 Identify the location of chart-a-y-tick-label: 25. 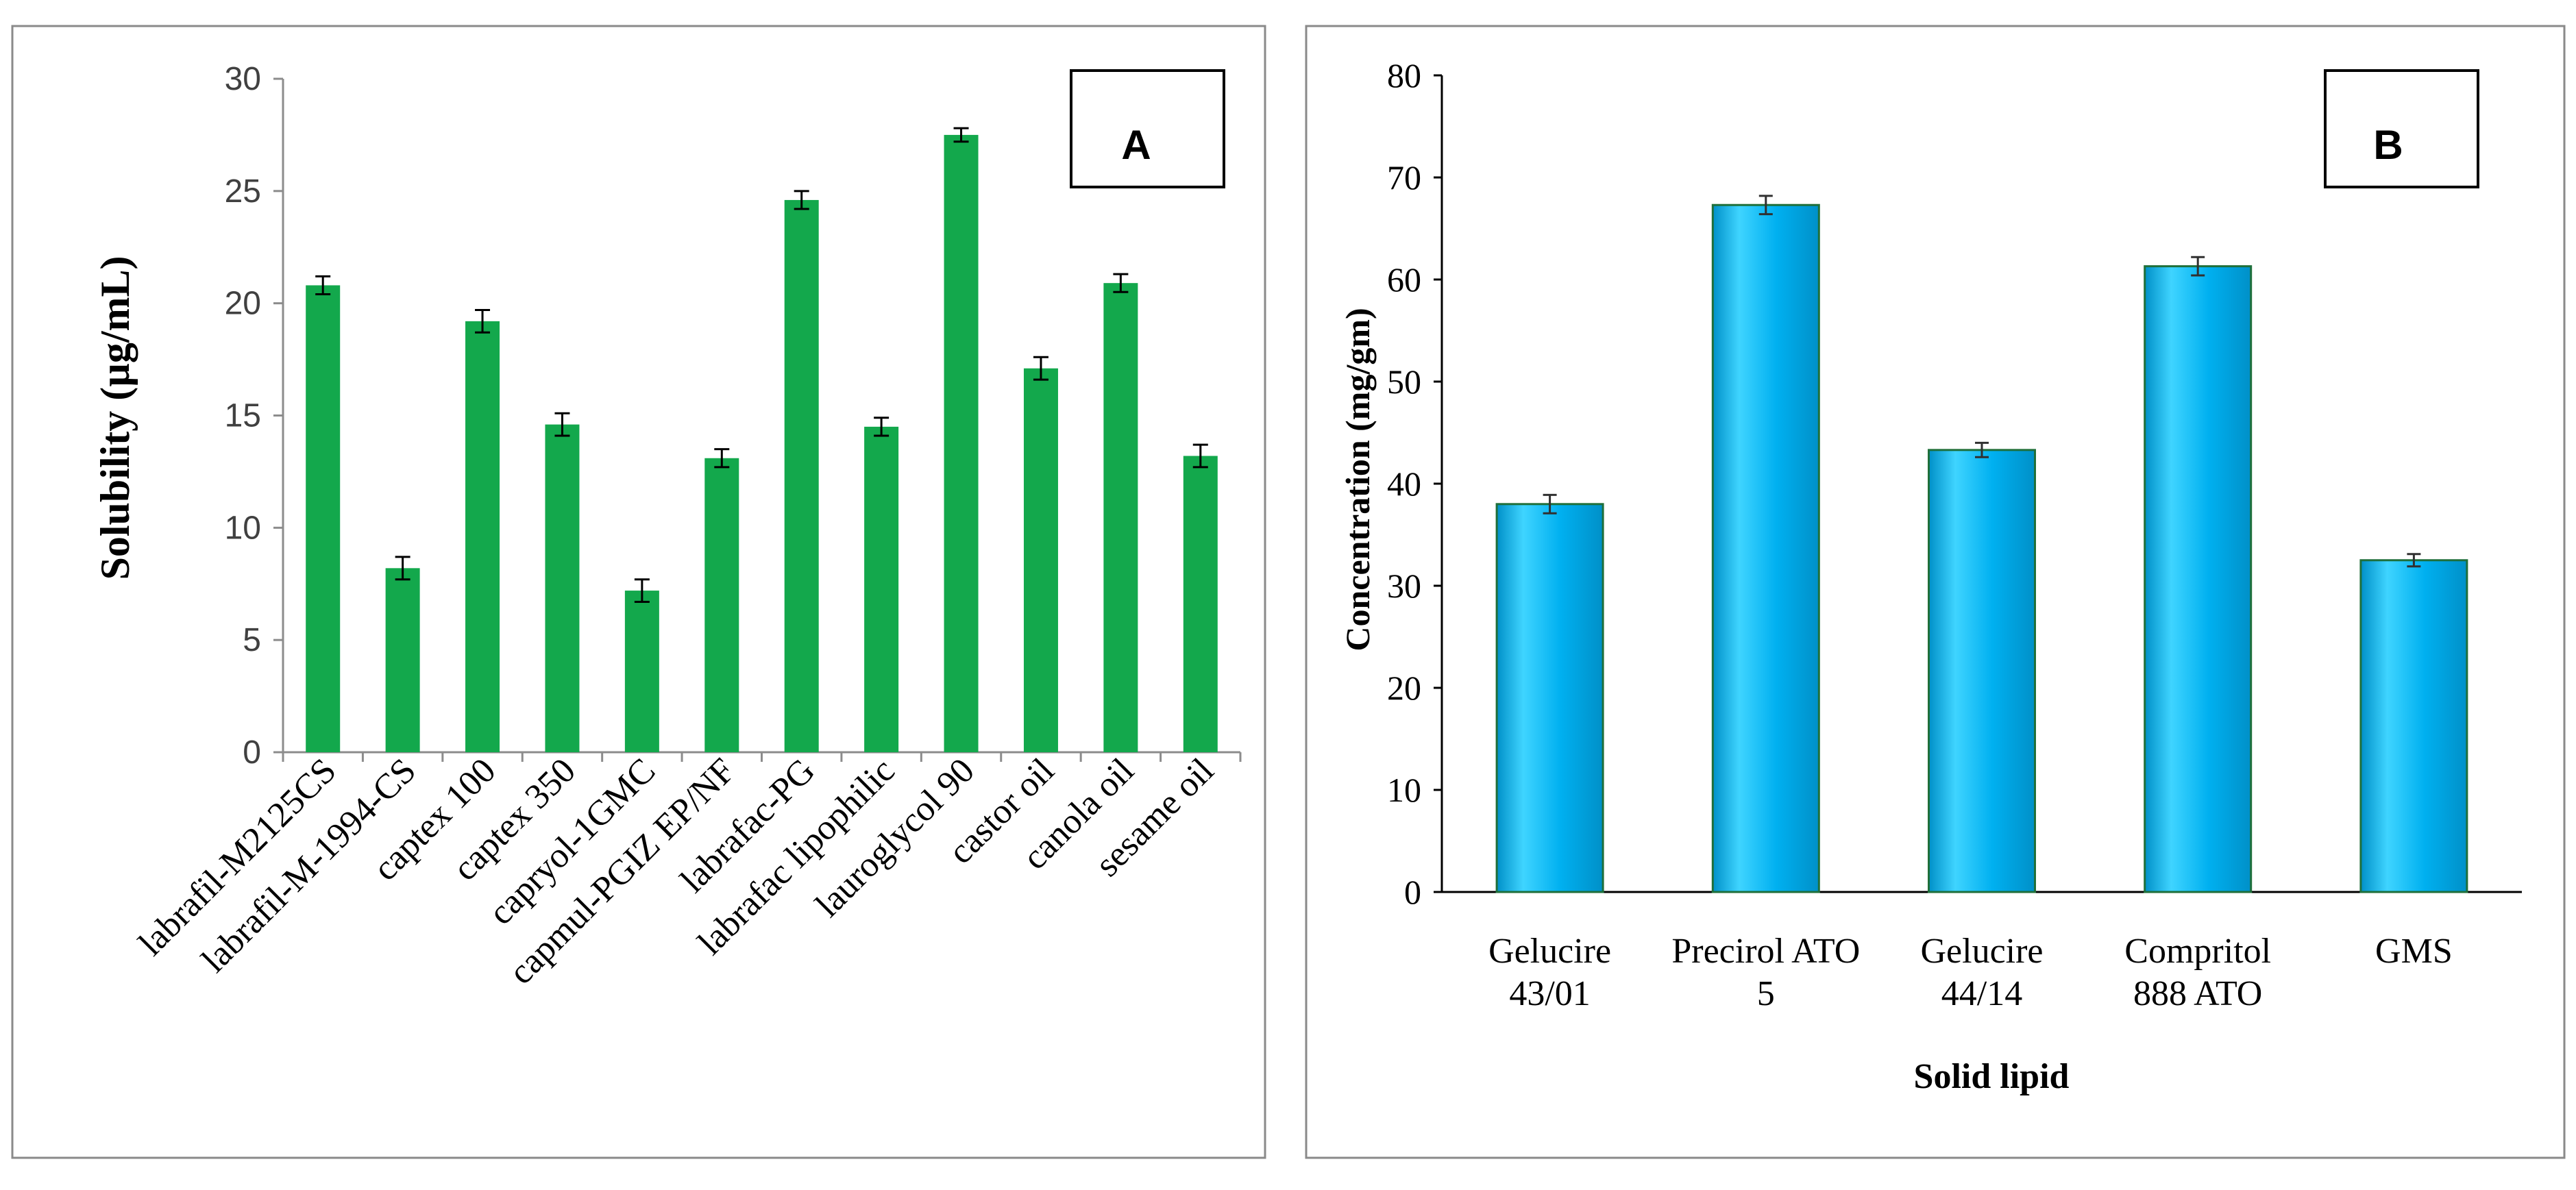
(243, 191).